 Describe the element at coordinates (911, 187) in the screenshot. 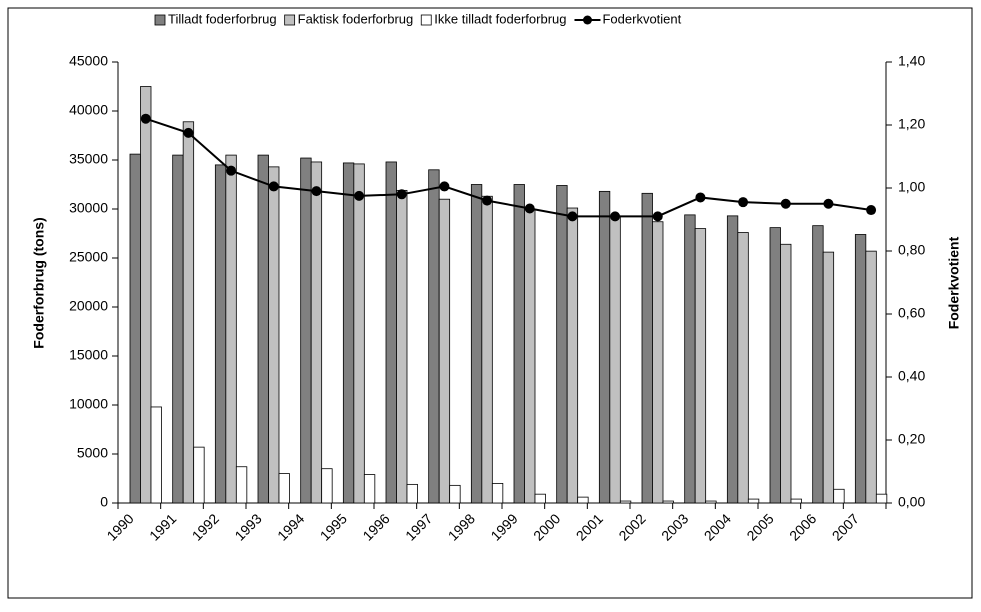

I see `y2-tick-label: 1,00` at that location.